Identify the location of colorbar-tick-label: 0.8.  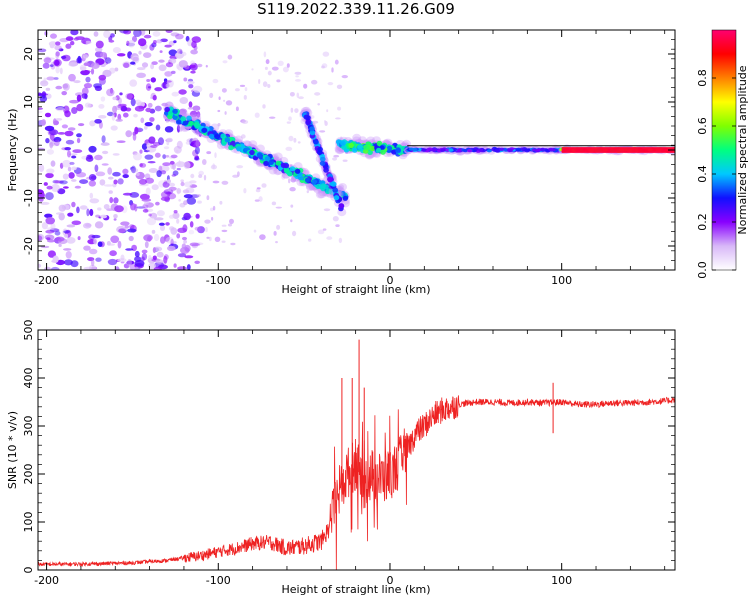
(702, 78).